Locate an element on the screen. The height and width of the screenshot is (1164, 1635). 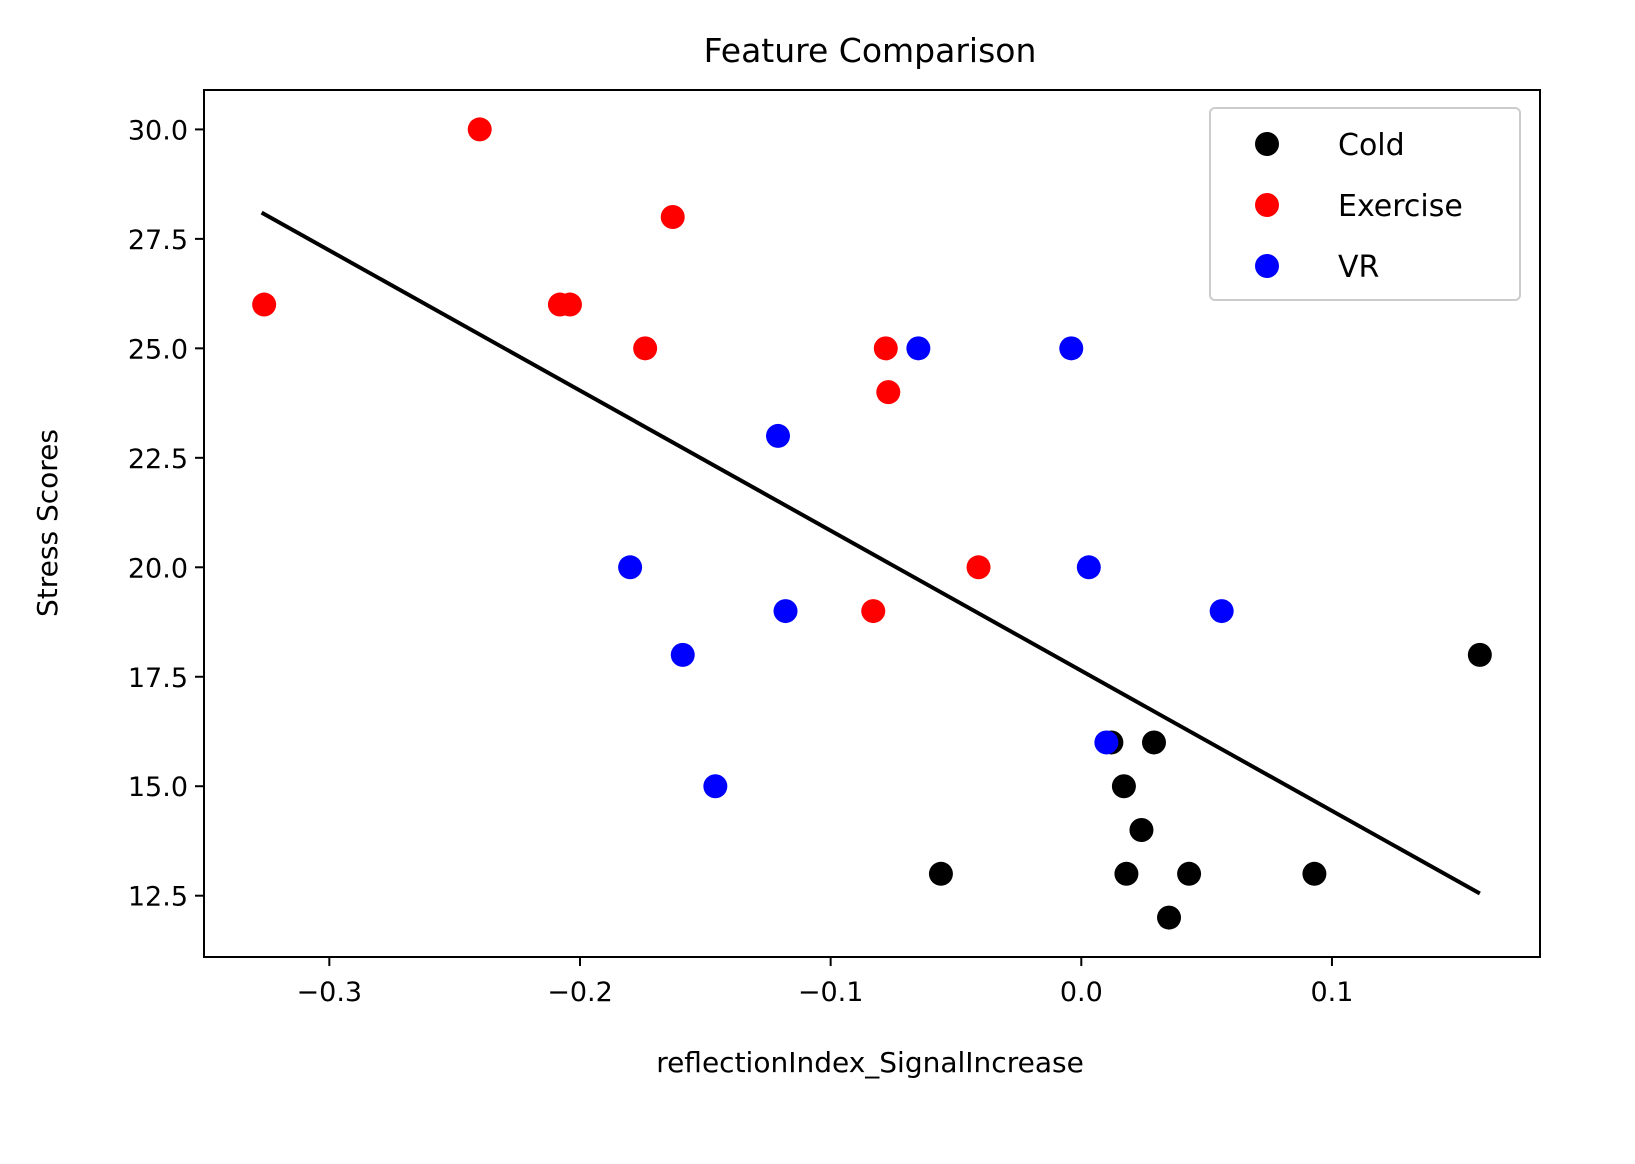
y-tick-label: 25.0 is located at coordinates (158, 349).